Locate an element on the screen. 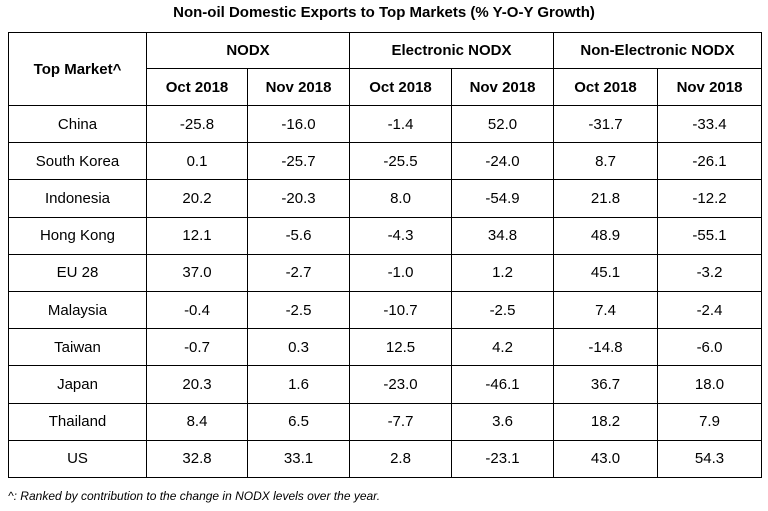  value-cell: 6.5 is located at coordinates (298, 421).